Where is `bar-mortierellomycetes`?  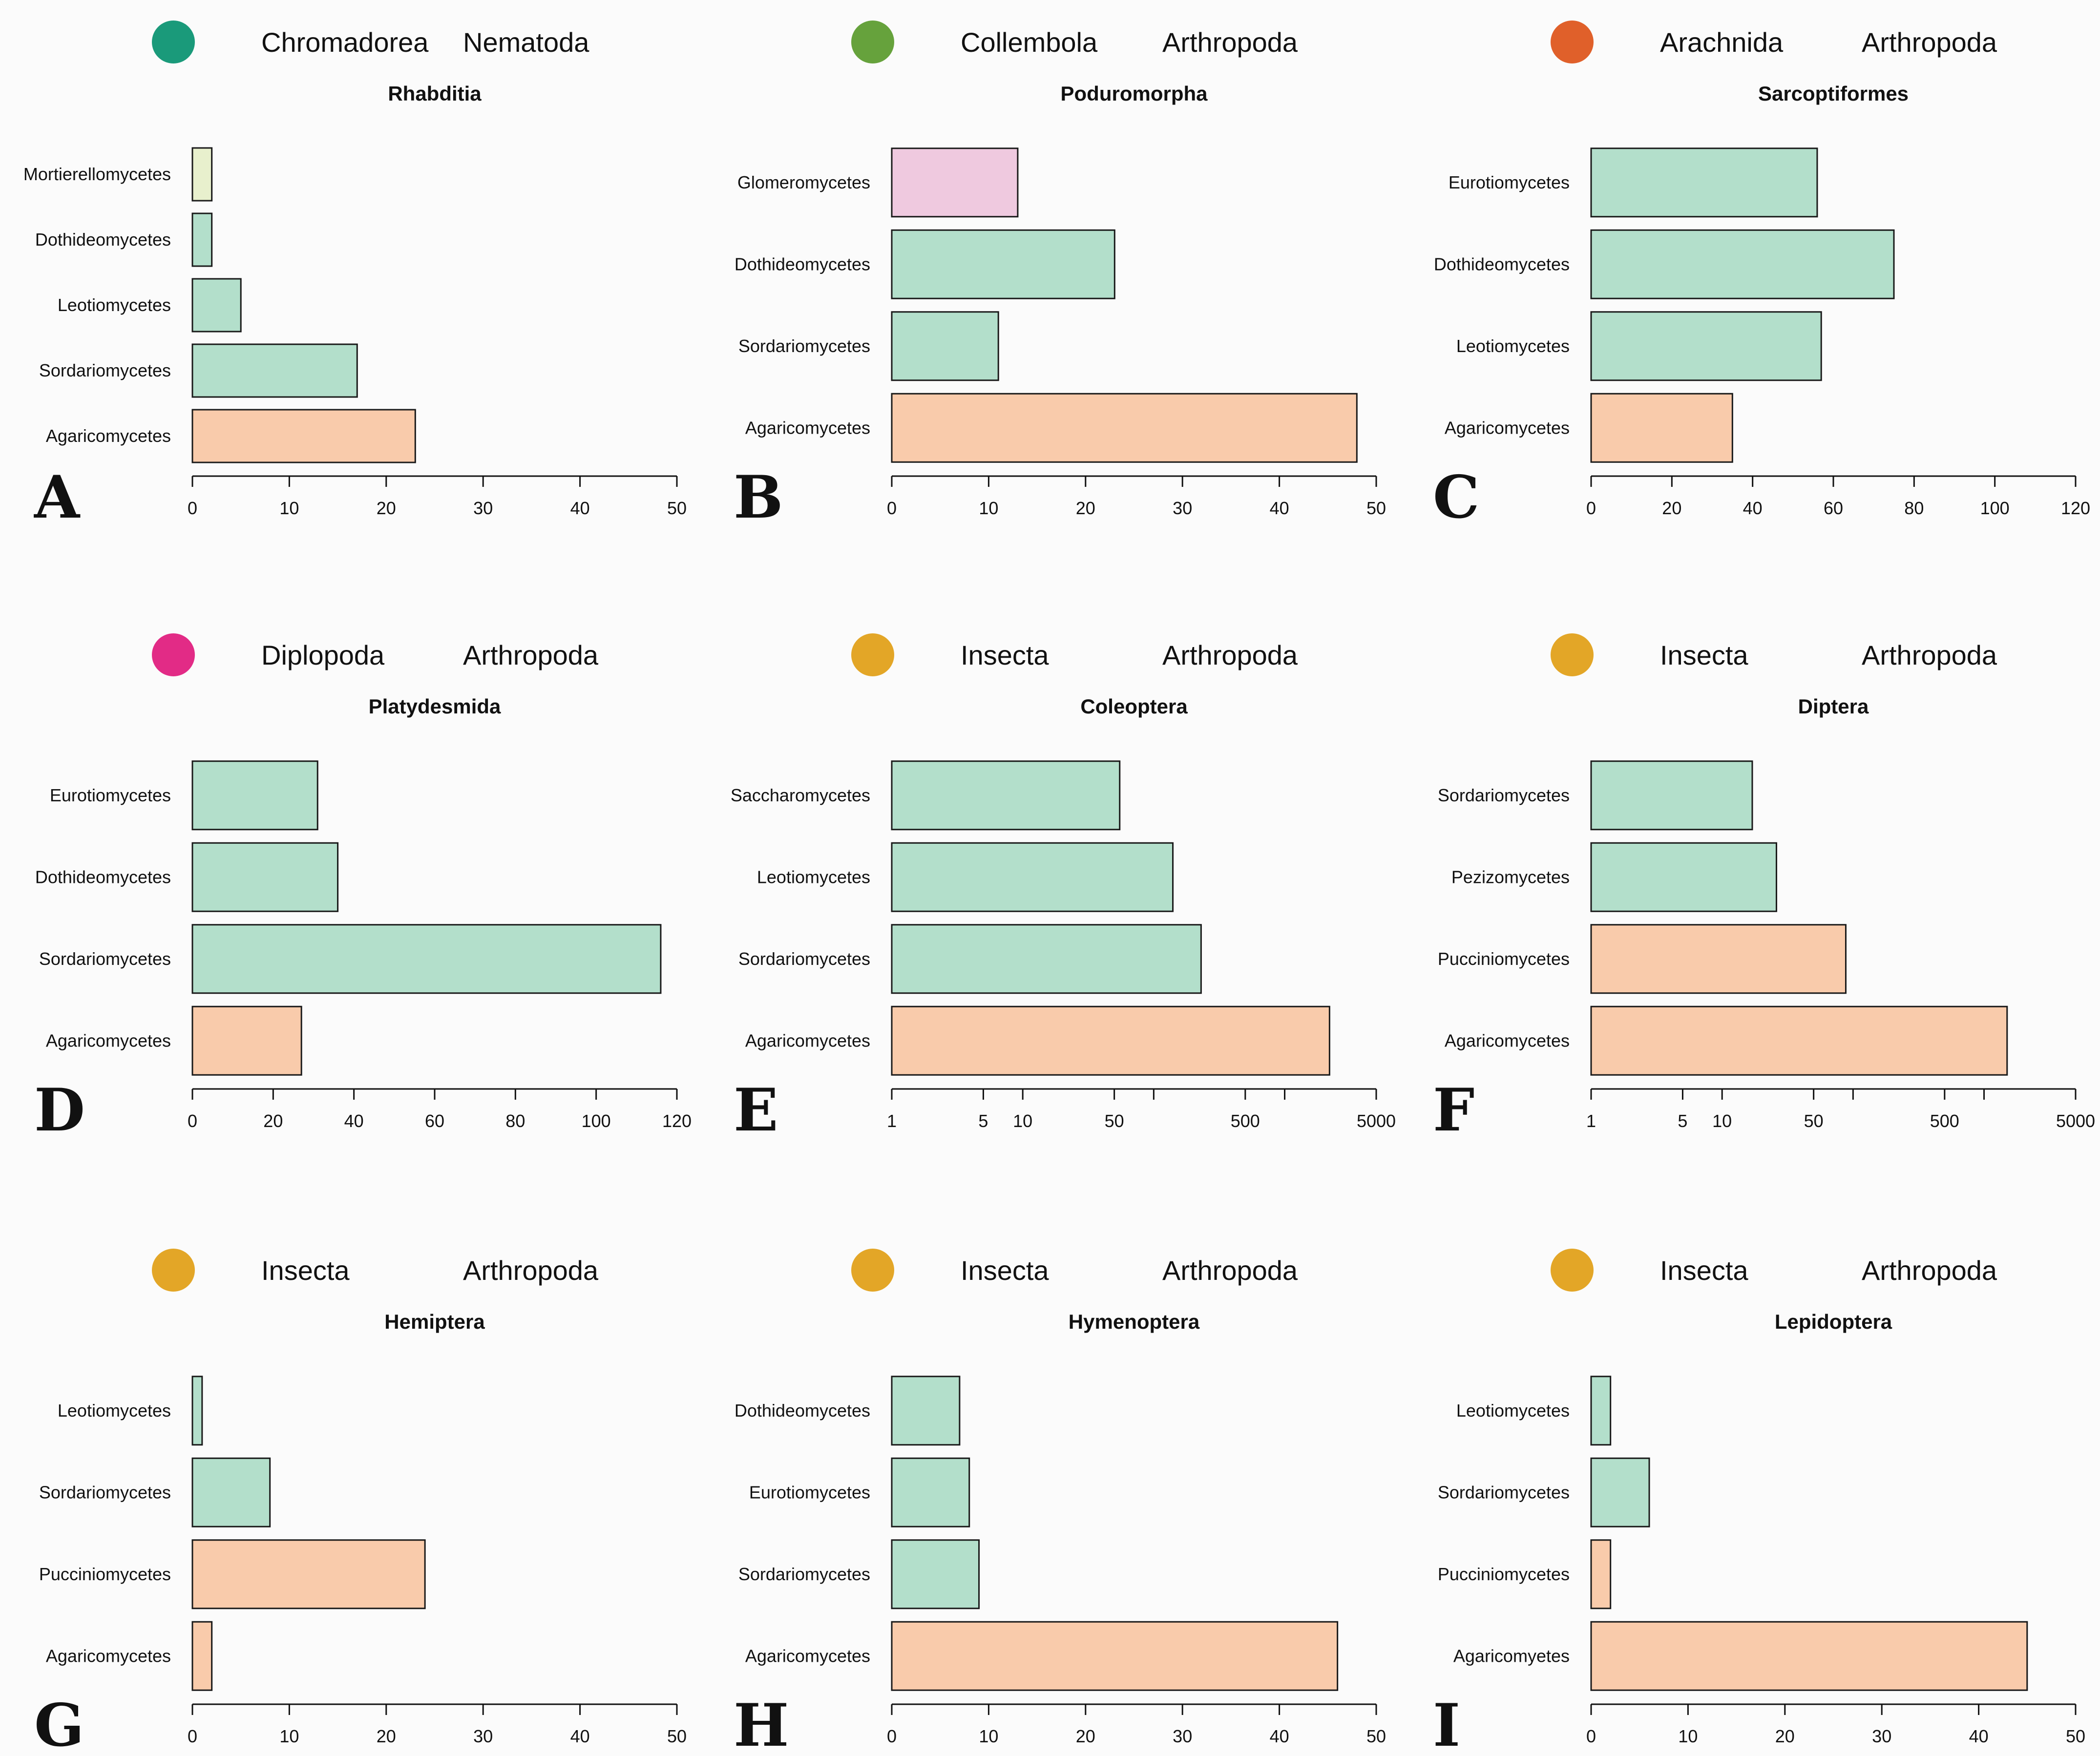 bar-mortierellomycetes is located at coordinates (202, 174).